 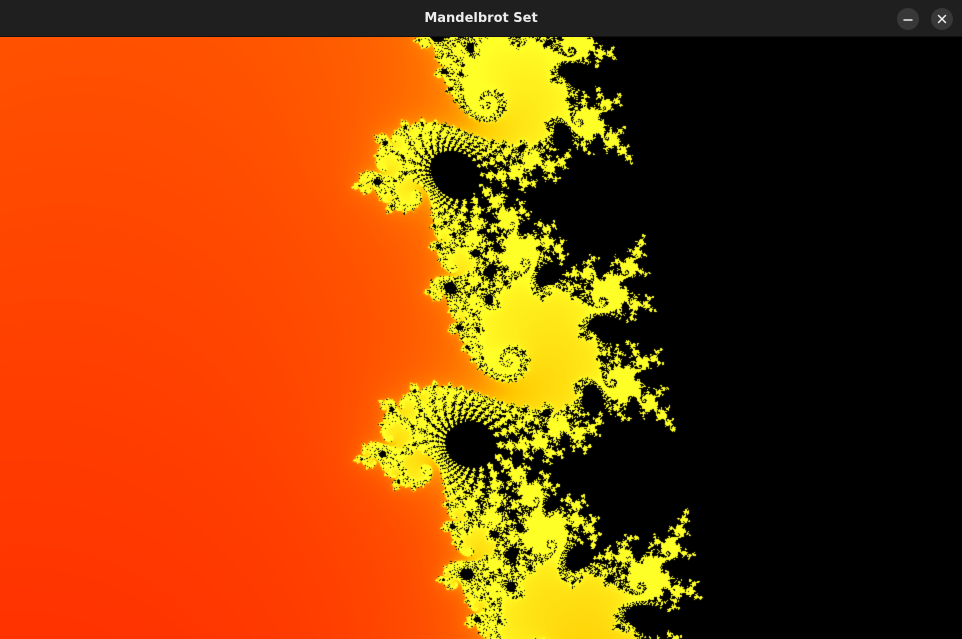 I want to click on title-bar: Mandelbrot Set, so click(x=481, y=18).